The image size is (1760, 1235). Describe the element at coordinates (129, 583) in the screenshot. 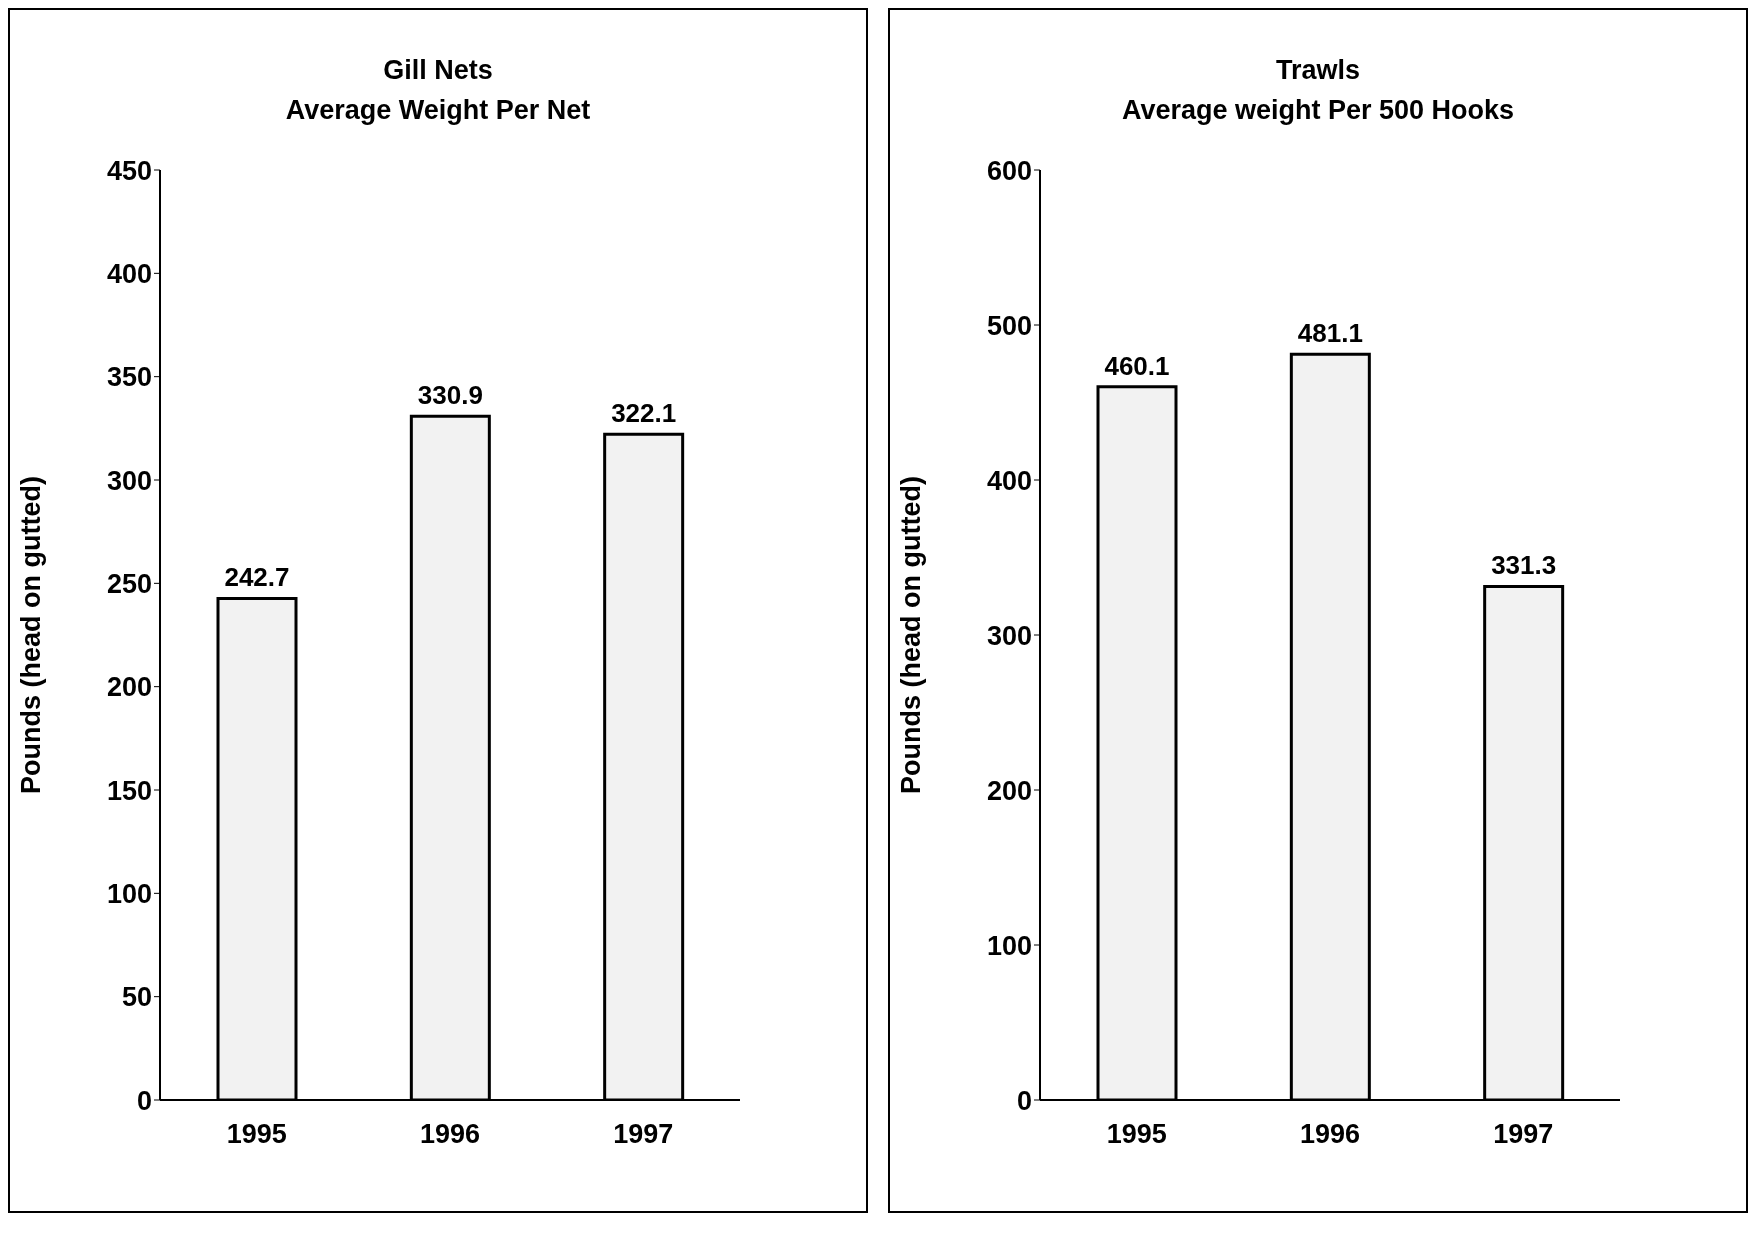

I see `y-tick-label: 250` at that location.